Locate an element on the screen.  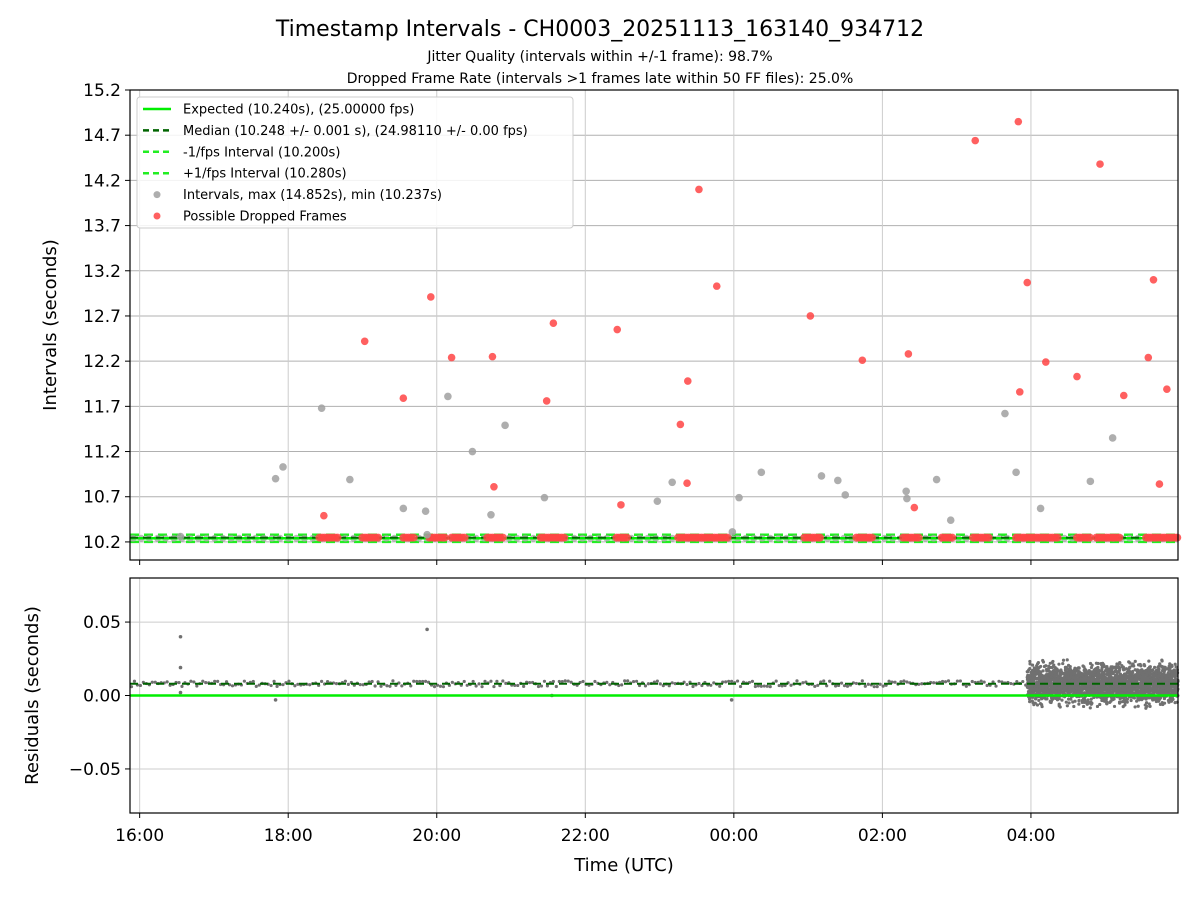
x-tick-label: 04:00 is located at coordinates (1030, 836).